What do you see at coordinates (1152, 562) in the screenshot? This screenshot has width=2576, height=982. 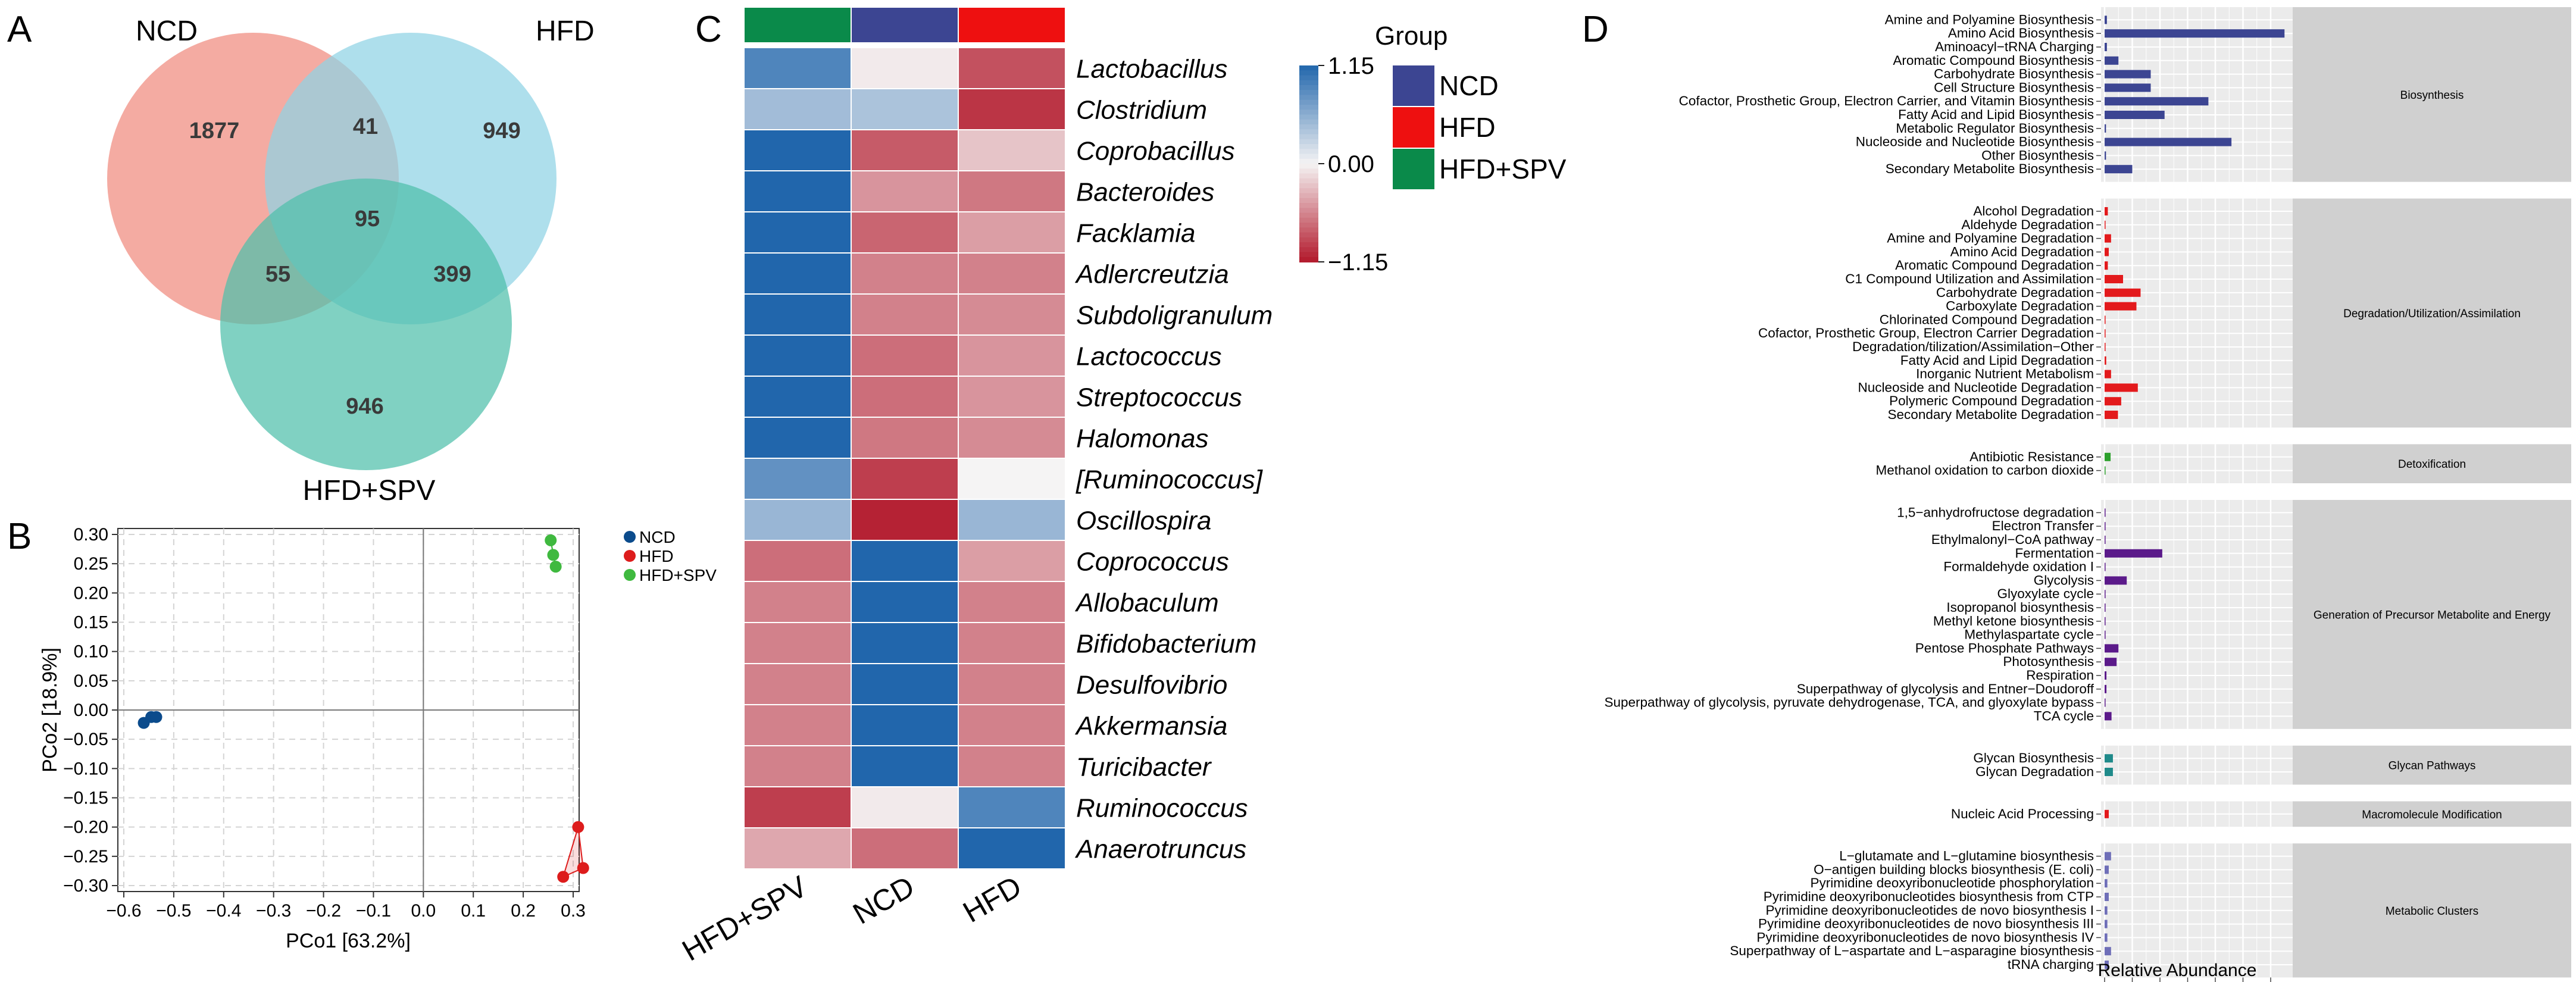 I see `heatmap-row-label: Coprococcus` at bounding box center [1152, 562].